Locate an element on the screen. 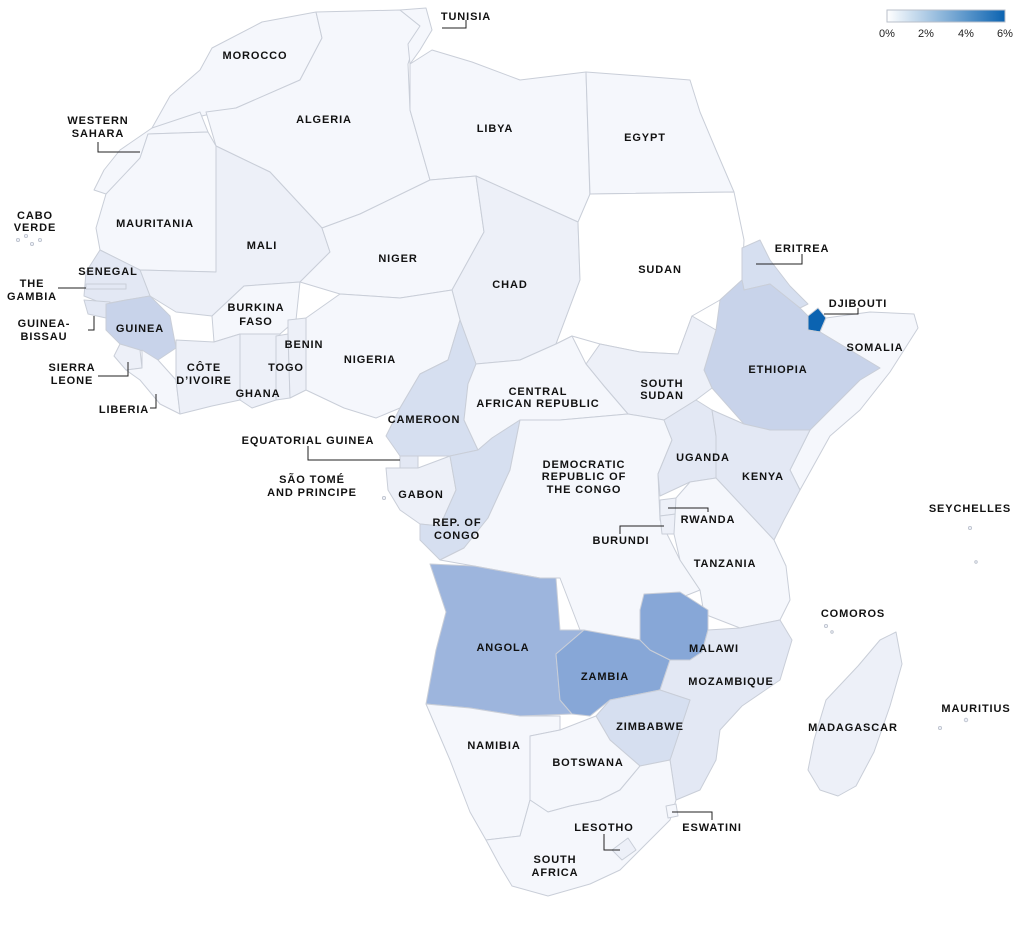 The width and height of the screenshot is (1028, 927). country-guinea is located at coordinates (141, 328).